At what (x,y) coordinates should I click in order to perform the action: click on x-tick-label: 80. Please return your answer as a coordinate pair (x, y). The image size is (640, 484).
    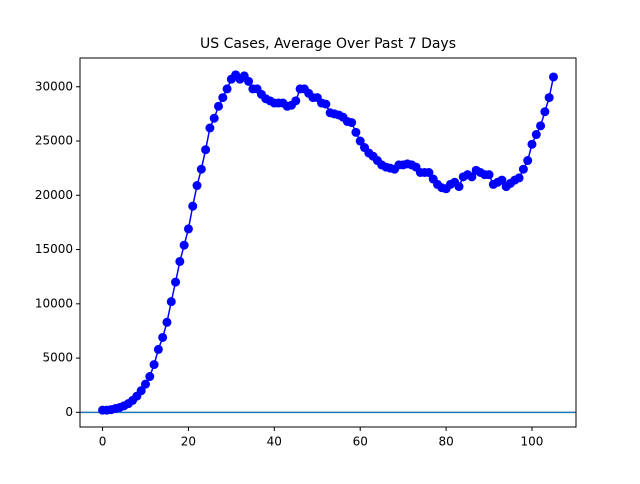
    Looking at the image, I should click on (445, 442).